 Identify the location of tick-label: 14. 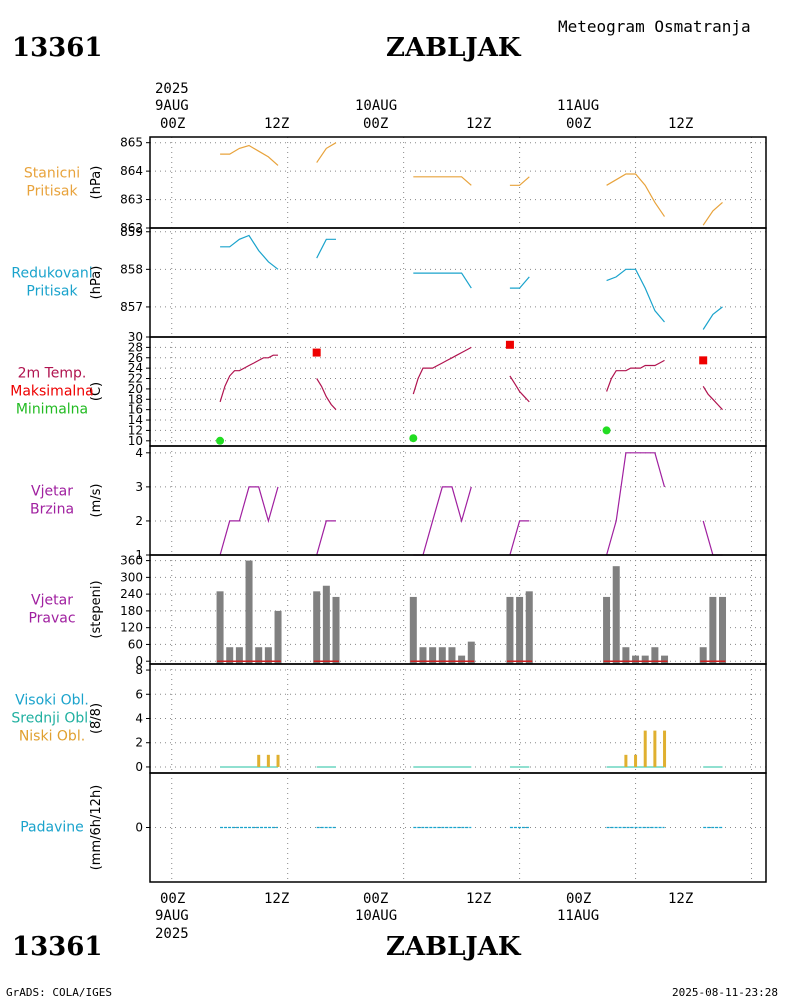
(135, 420).